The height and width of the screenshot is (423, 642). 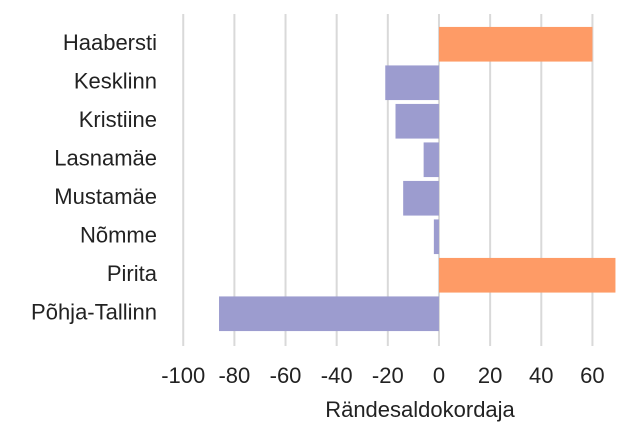 What do you see at coordinates (388, 375) in the screenshot?
I see `x-tick-label: -20` at bounding box center [388, 375].